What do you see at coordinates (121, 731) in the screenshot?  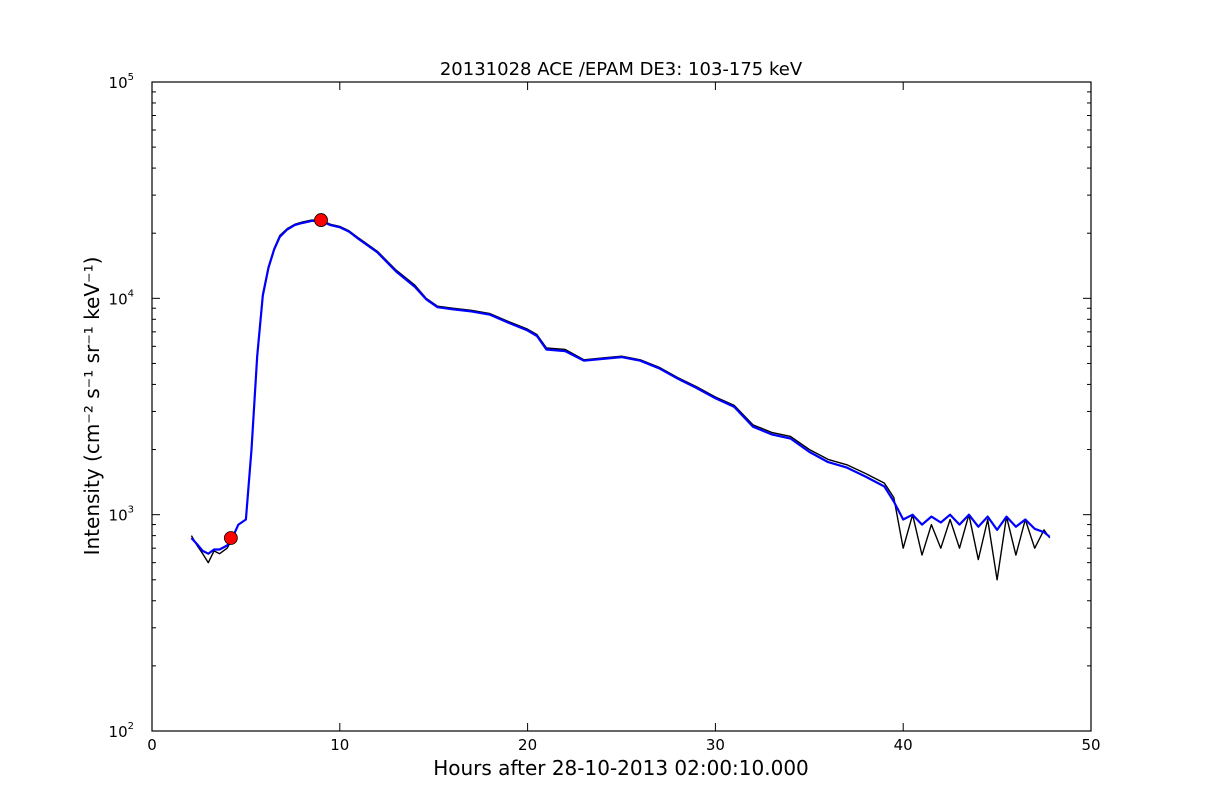 I see `y-tick-label: 10²` at bounding box center [121, 731].